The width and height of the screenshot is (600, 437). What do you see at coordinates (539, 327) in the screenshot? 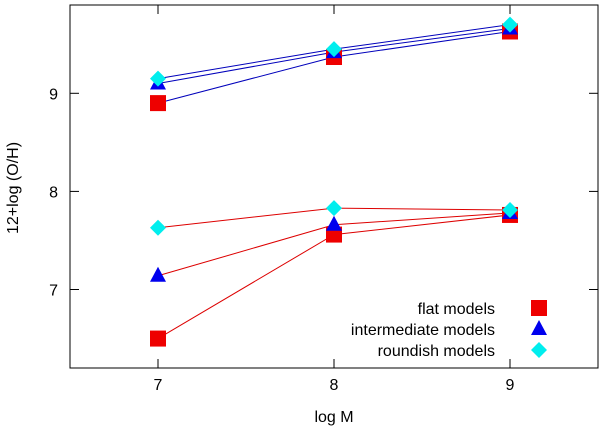
I see `legend-marker-triangle` at bounding box center [539, 327].